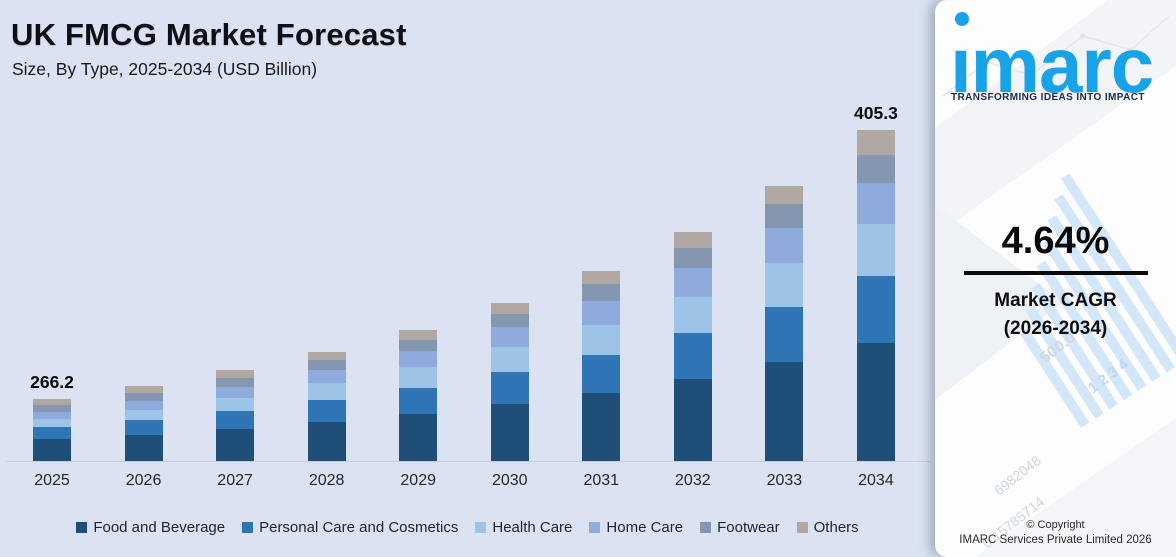 The width and height of the screenshot is (1176, 557). What do you see at coordinates (748, 527) in the screenshot?
I see `legend-label: Footwear` at bounding box center [748, 527].